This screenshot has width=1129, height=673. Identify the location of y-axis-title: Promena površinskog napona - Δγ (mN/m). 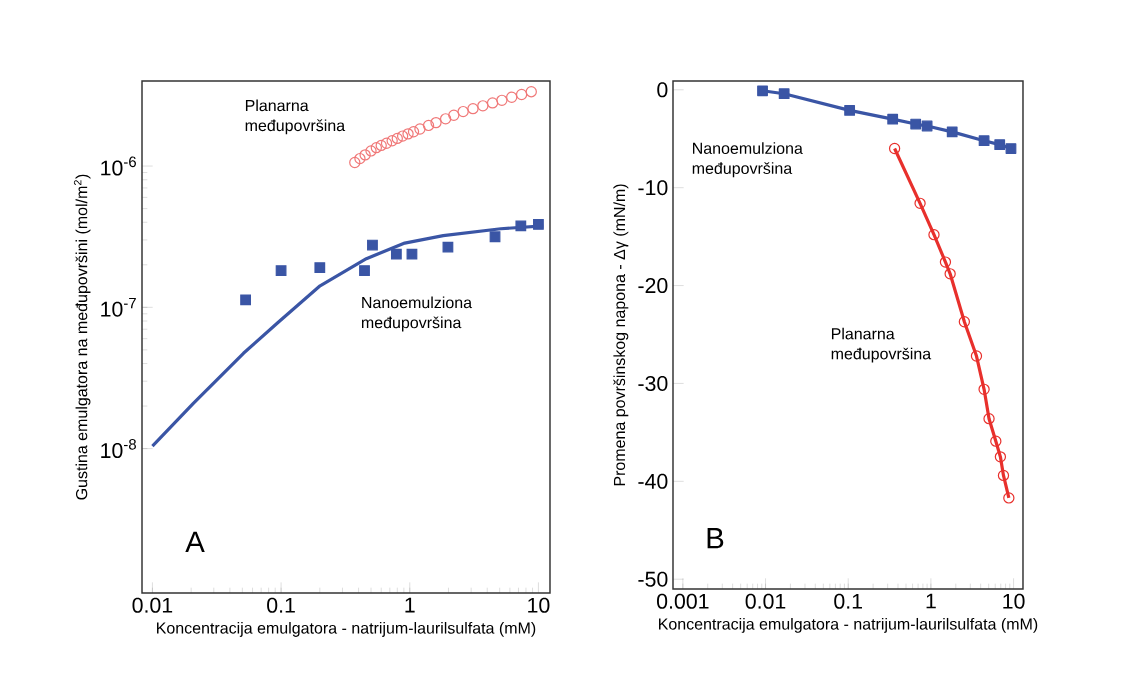
(621, 335).